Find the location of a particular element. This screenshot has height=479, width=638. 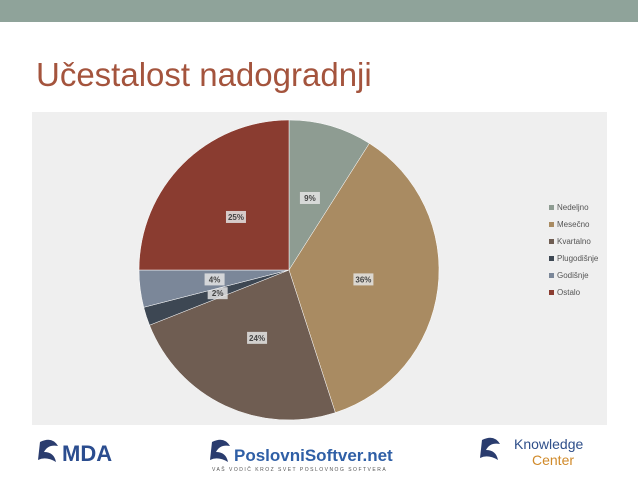

data-label: 4% is located at coordinates (215, 279).